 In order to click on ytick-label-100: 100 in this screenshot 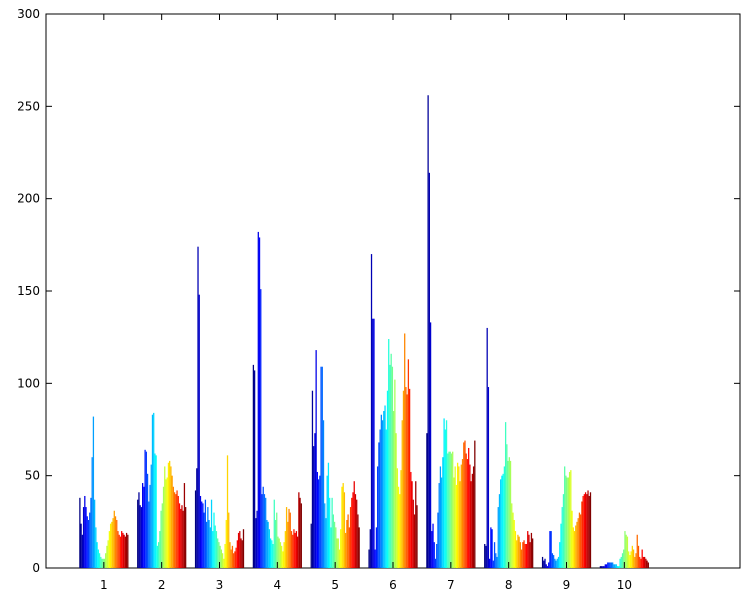, I will do `click(28, 383)`.